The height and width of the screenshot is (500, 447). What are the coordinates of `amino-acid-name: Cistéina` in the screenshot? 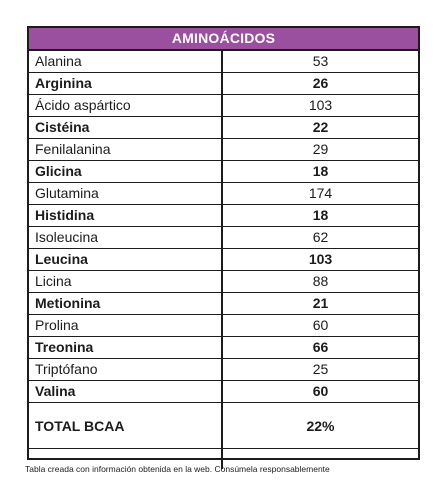 It's located at (126, 128).